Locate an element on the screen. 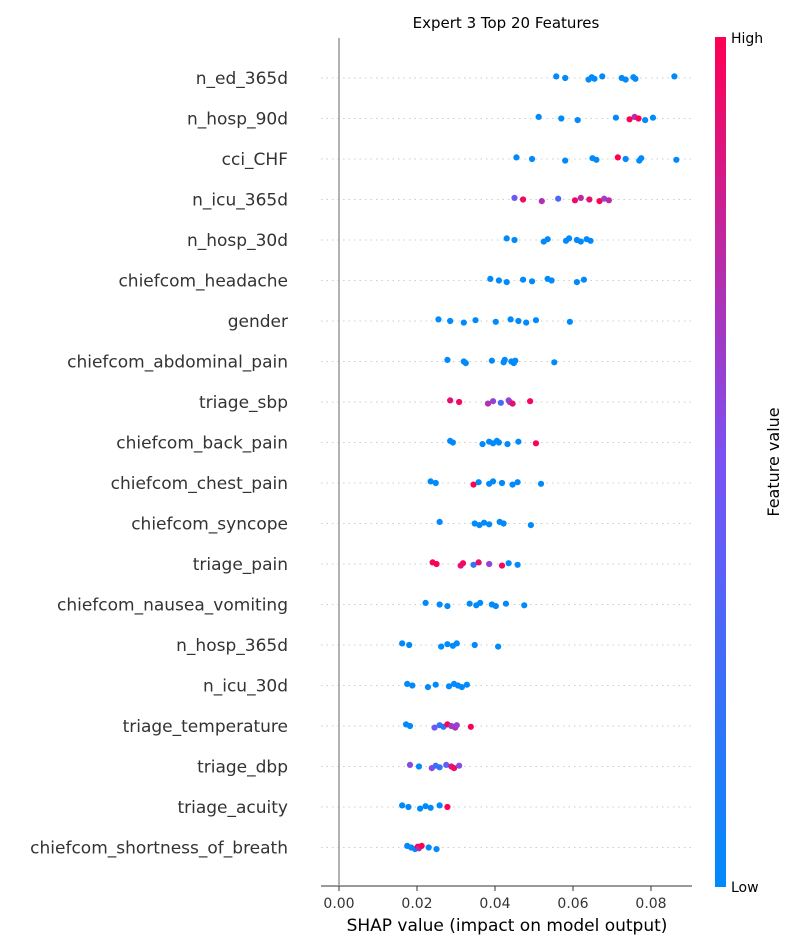 This screenshot has height=950, width=800. chart-title: Expert 3 Top 20 Features is located at coordinates (506, 23).